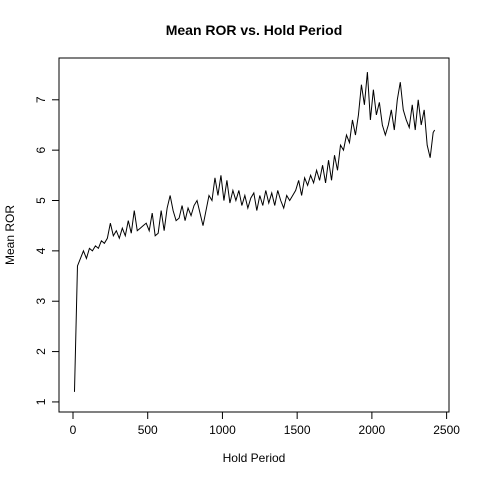 The height and width of the screenshot is (480, 480). Describe the element at coordinates (41, 250) in the screenshot. I see `y-tick-label: 4` at that location.